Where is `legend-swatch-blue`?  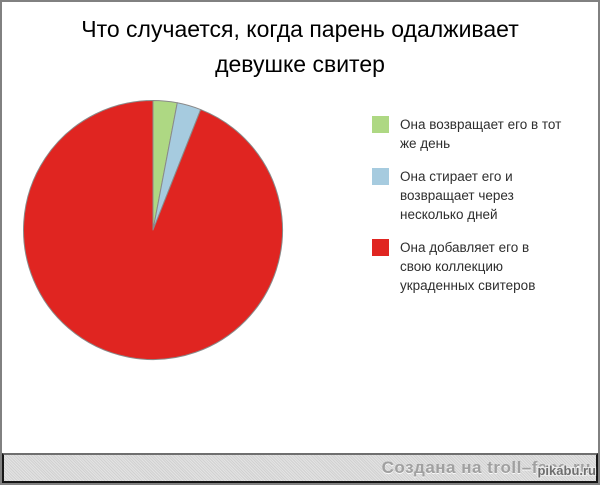 legend-swatch-blue is located at coordinates (380, 176).